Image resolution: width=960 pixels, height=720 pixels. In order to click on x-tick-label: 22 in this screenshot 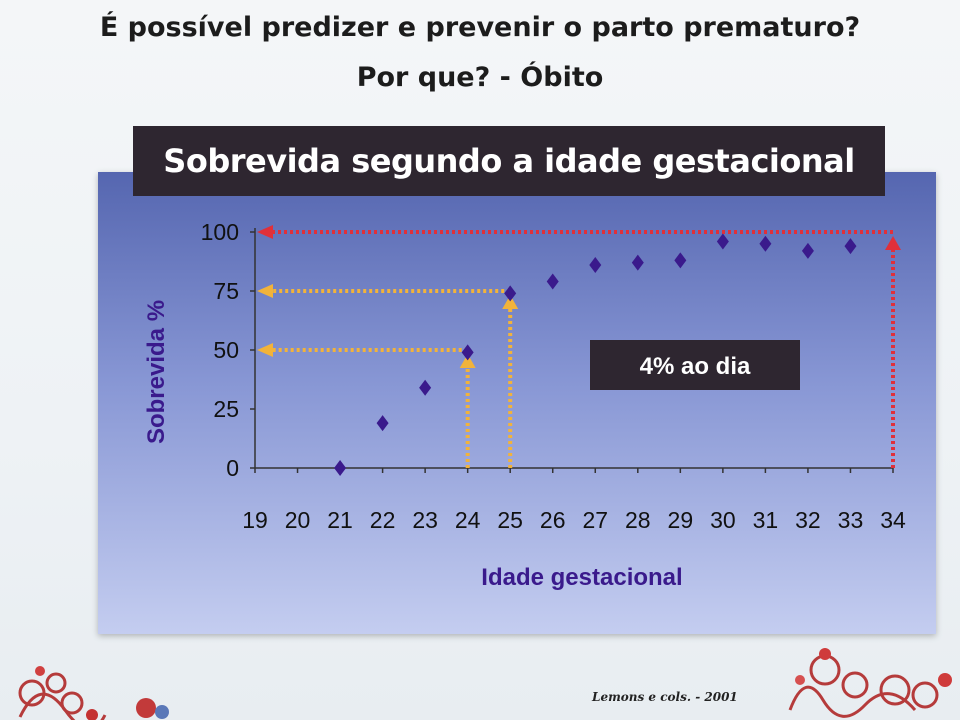, I will do `click(383, 520)`.